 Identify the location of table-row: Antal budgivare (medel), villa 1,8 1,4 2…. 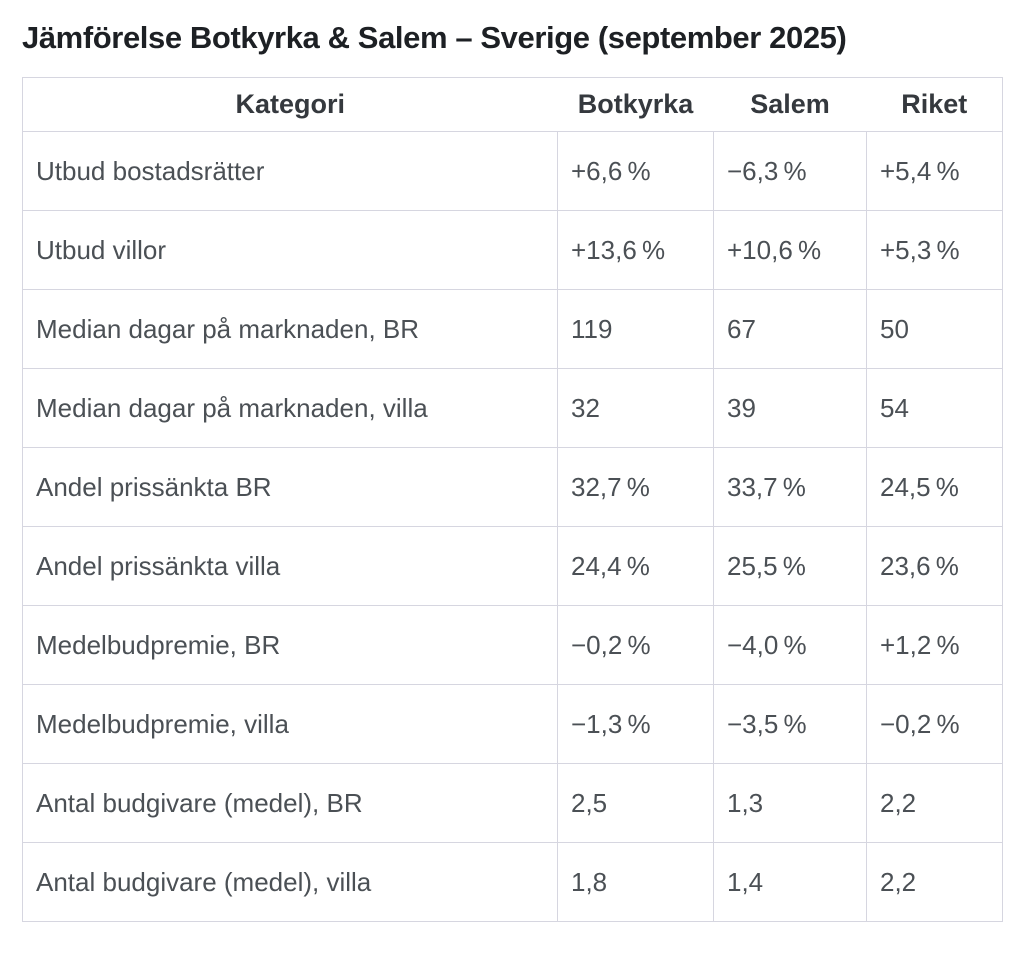
(512, 882).